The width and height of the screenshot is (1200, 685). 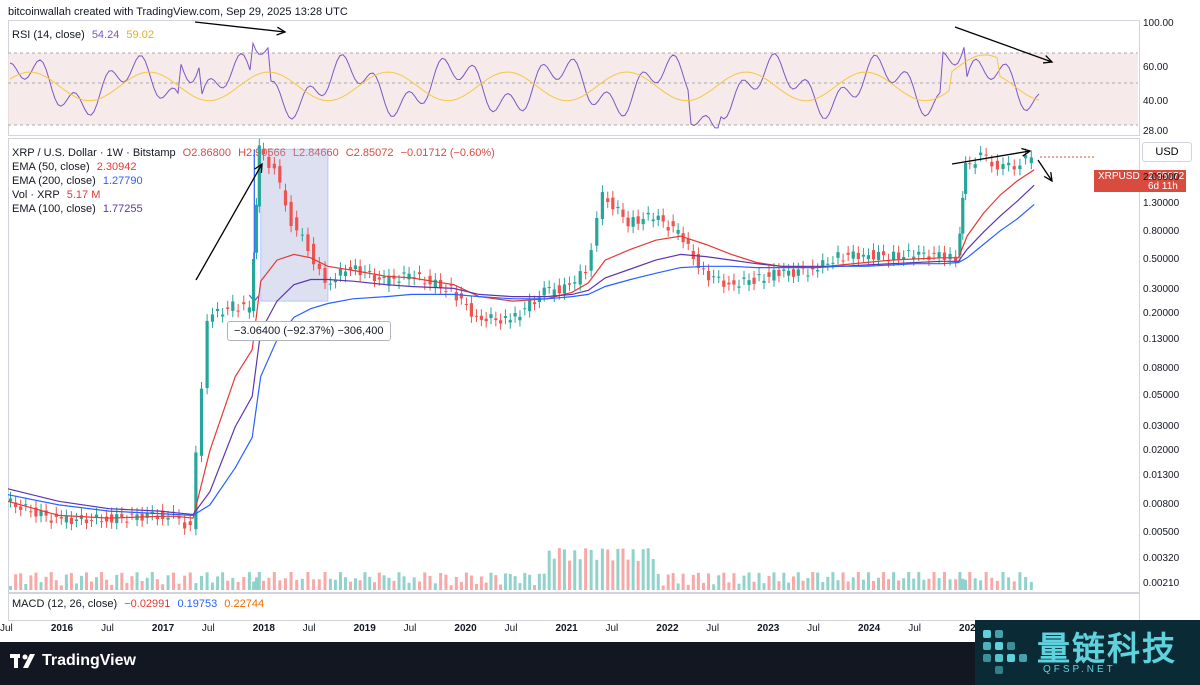 What do you see at coordinates (465, 628) in the screenshot?
I see `time-tick: 2020` at bounding box center [465, 628].